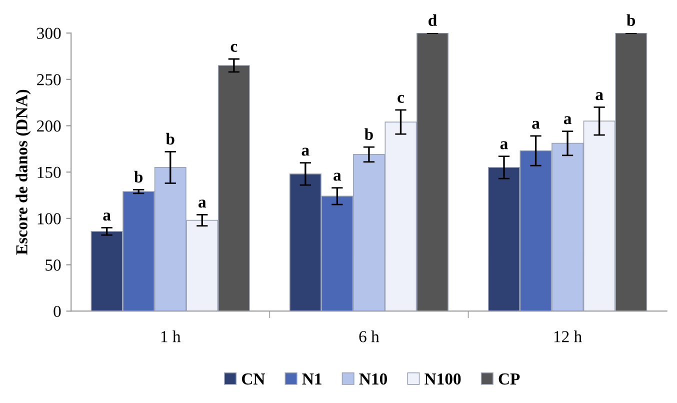  I want to click on legend-label: CN, so click(254, 379).